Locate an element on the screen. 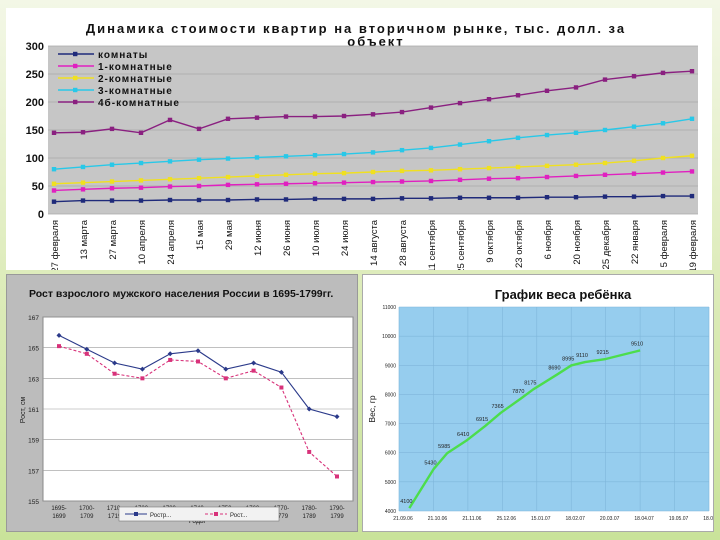 Image resolution: width=720 pixels, height=540 pixels. data-label: 4100 is located at coordinates (406, 502).